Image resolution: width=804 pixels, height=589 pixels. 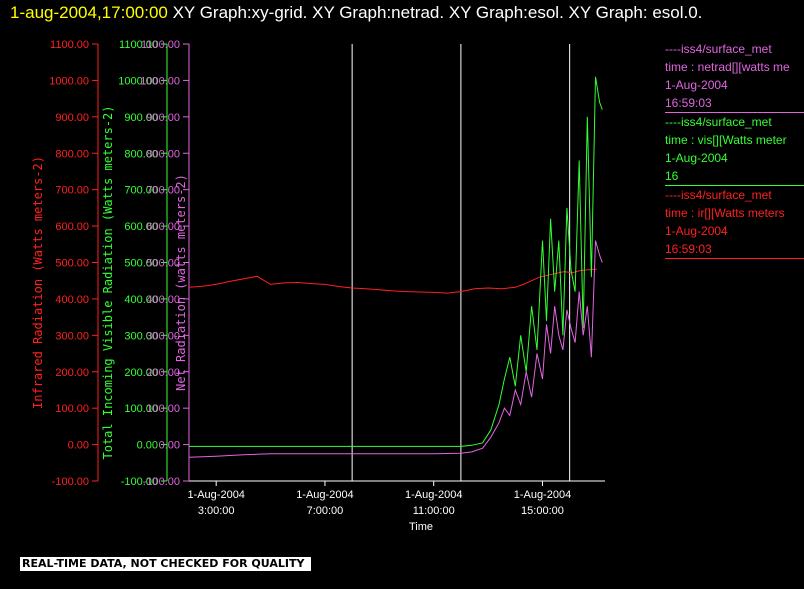 I want to click on visible-axis-tick-label: 500.00, so click(x=141, y=264).